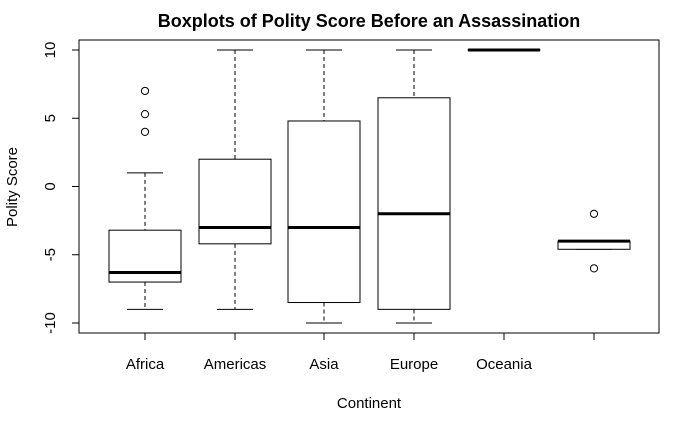  Describe the element at coordinates (145, 364) in the screenshot. I see `x-tick-label: Africa` at that location.